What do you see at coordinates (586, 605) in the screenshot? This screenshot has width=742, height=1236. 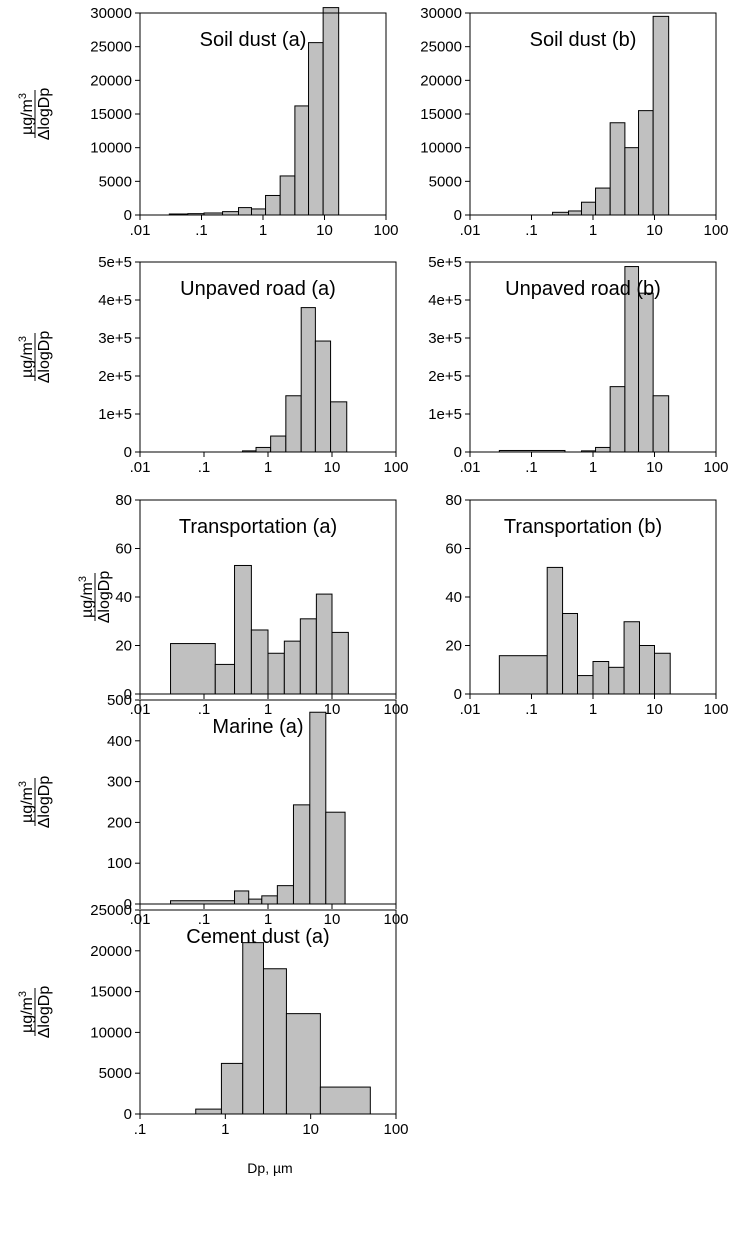 I see `chart-panel: 0 20 40 60 80 .01 .1 1 10 100 Transportation (b)` at bounding box center [586, 605].